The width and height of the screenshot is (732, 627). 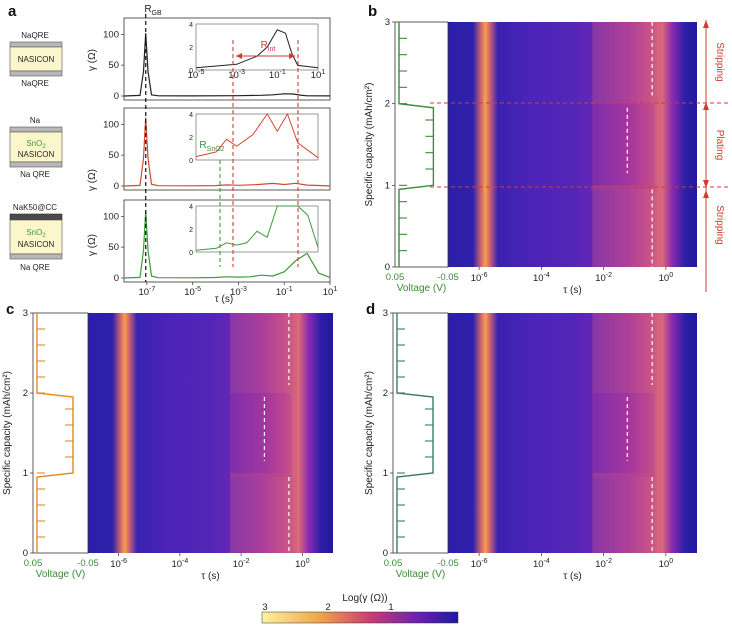 I want to click on drt-xtick-label: 10⁻⁷, so click(x=146, y=292).